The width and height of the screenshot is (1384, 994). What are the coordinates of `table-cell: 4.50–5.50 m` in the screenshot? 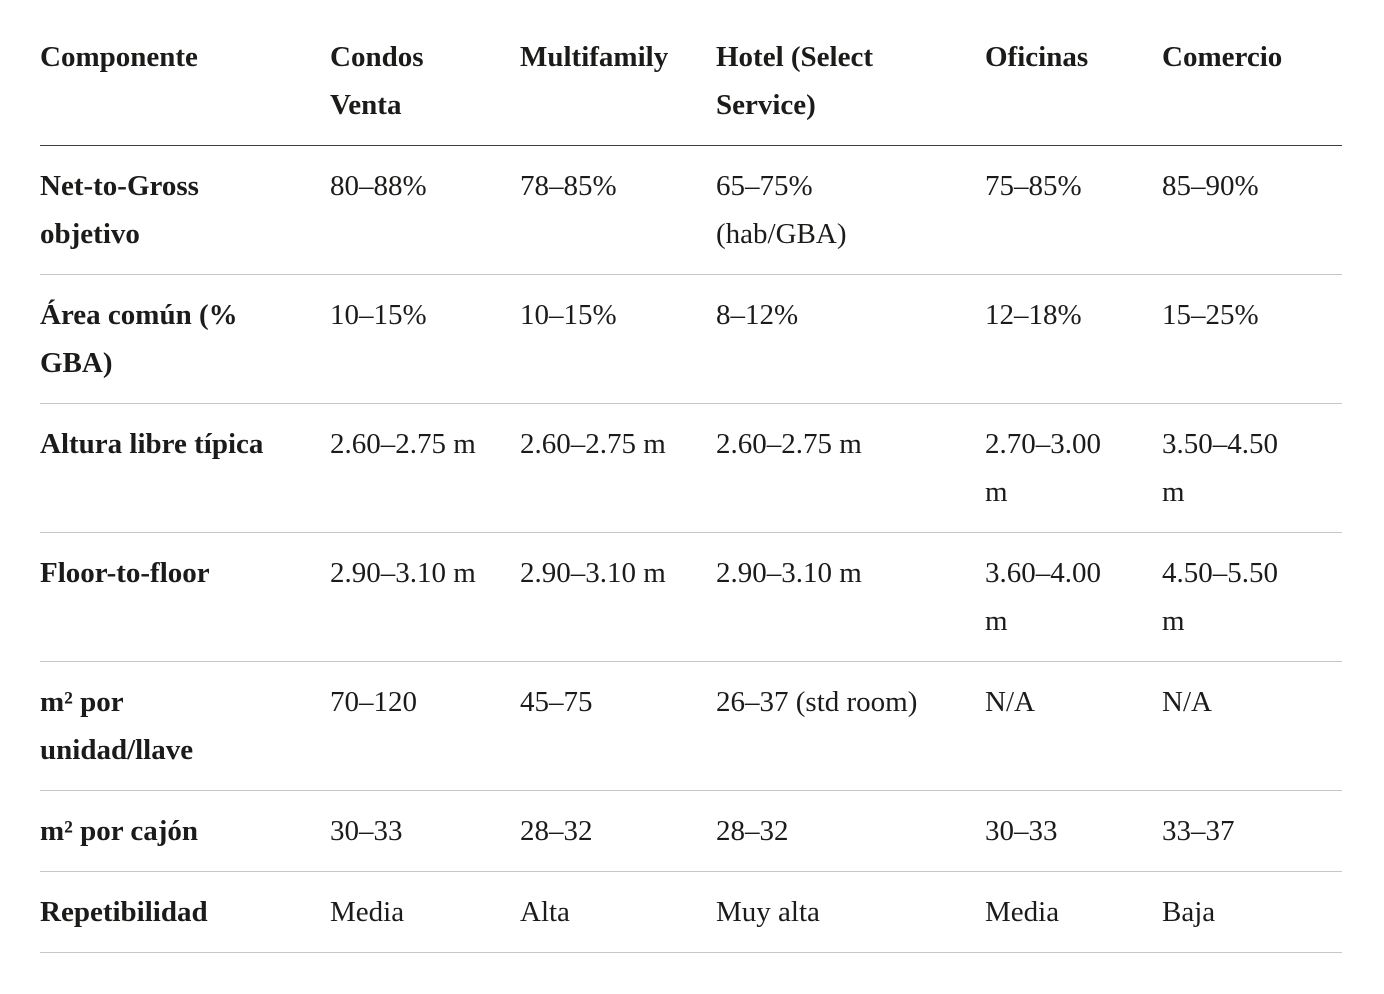 It's located at (1252, 597).